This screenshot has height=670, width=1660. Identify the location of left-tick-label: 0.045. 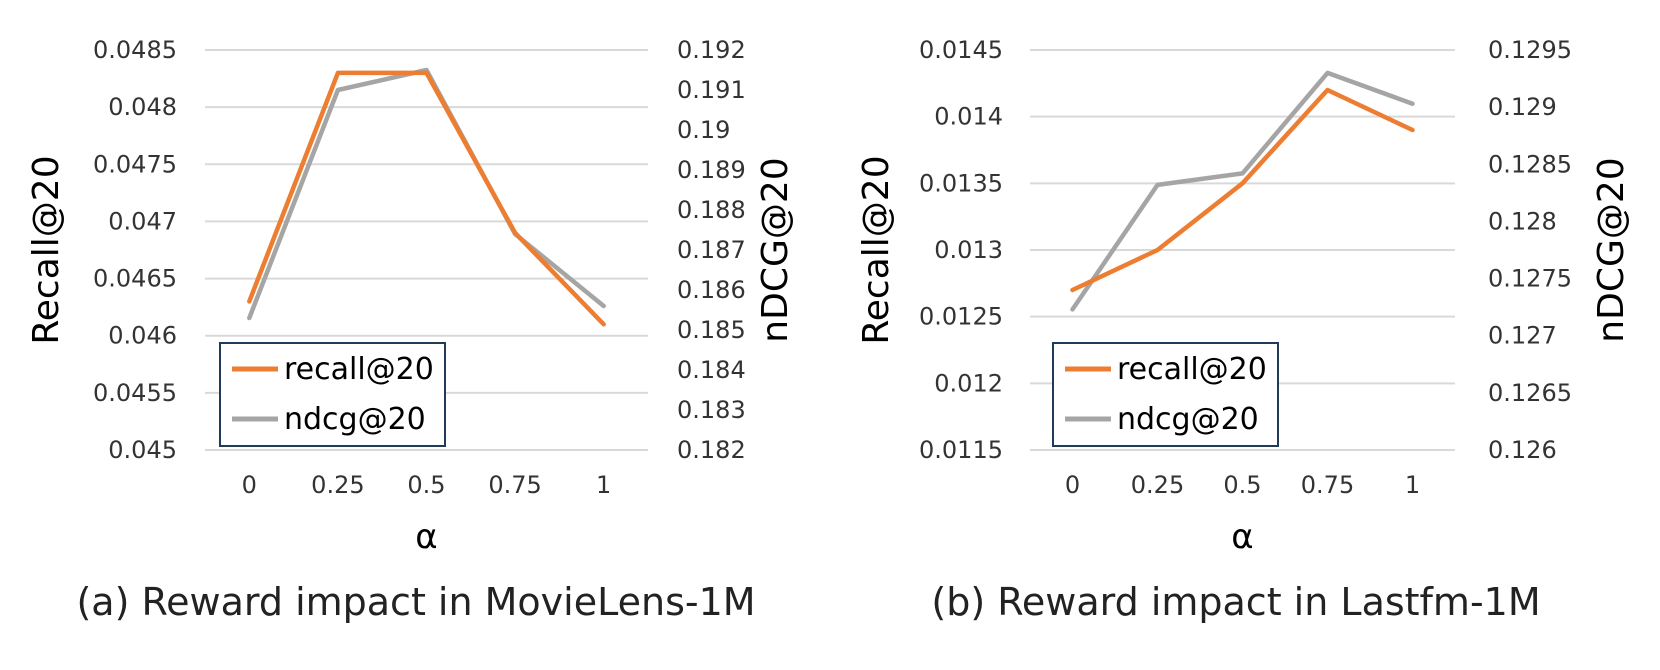
(142, 450).